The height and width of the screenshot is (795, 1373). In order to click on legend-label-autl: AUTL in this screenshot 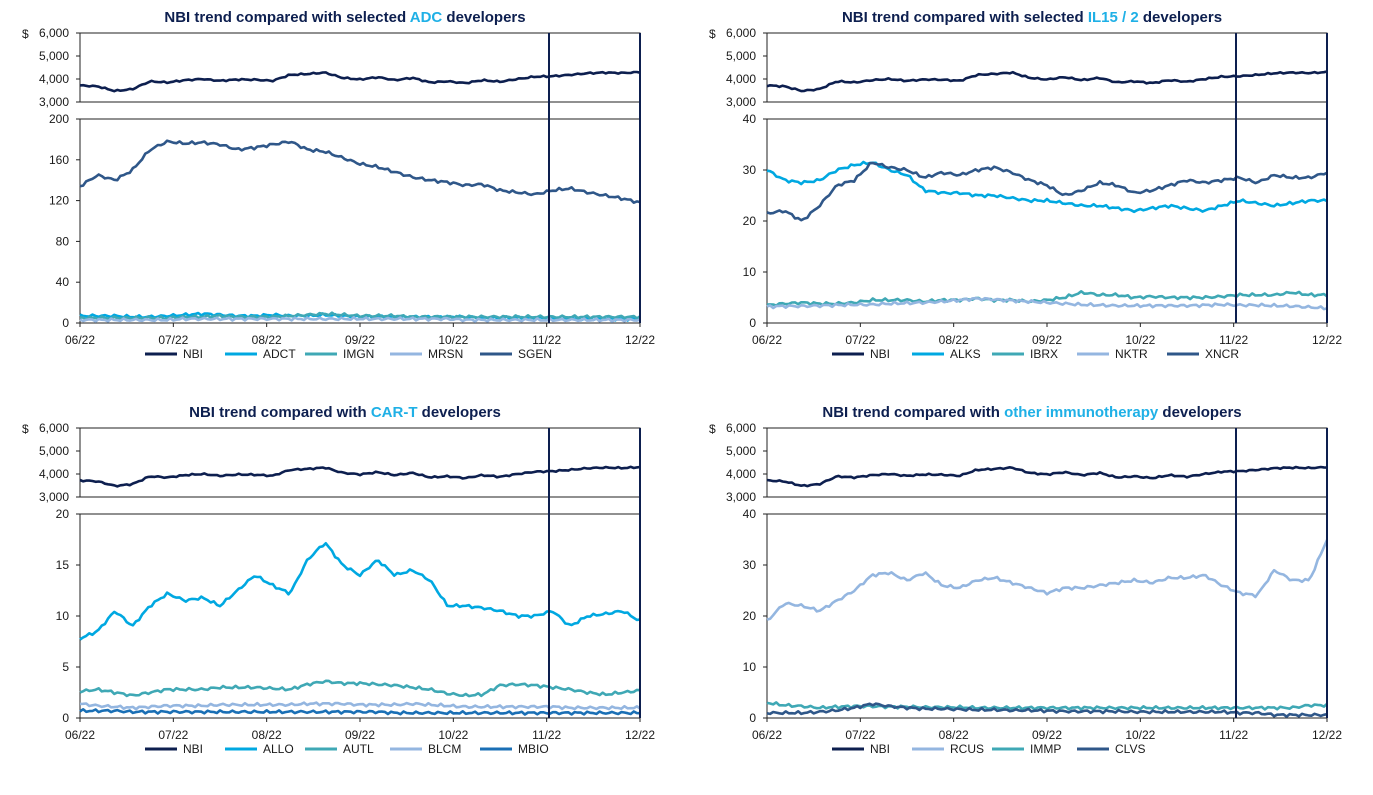, I will do `click(358, 749)`.